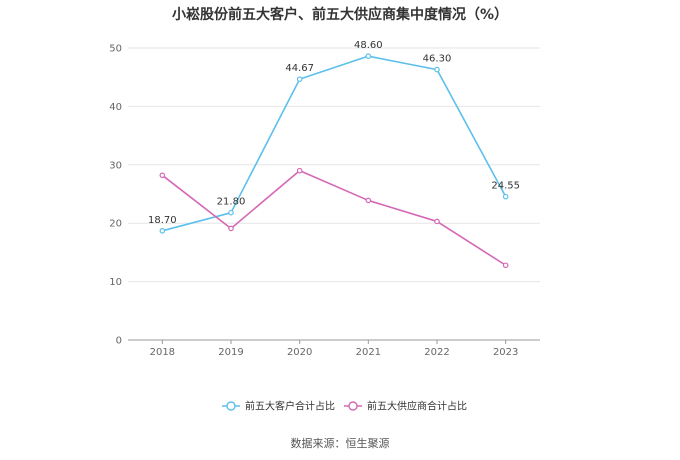  Describe the element at coordinates (344, 406) in the screenshot. I see `legend: 前五大客户合计占比 前五大供应商合计占比` at that location.